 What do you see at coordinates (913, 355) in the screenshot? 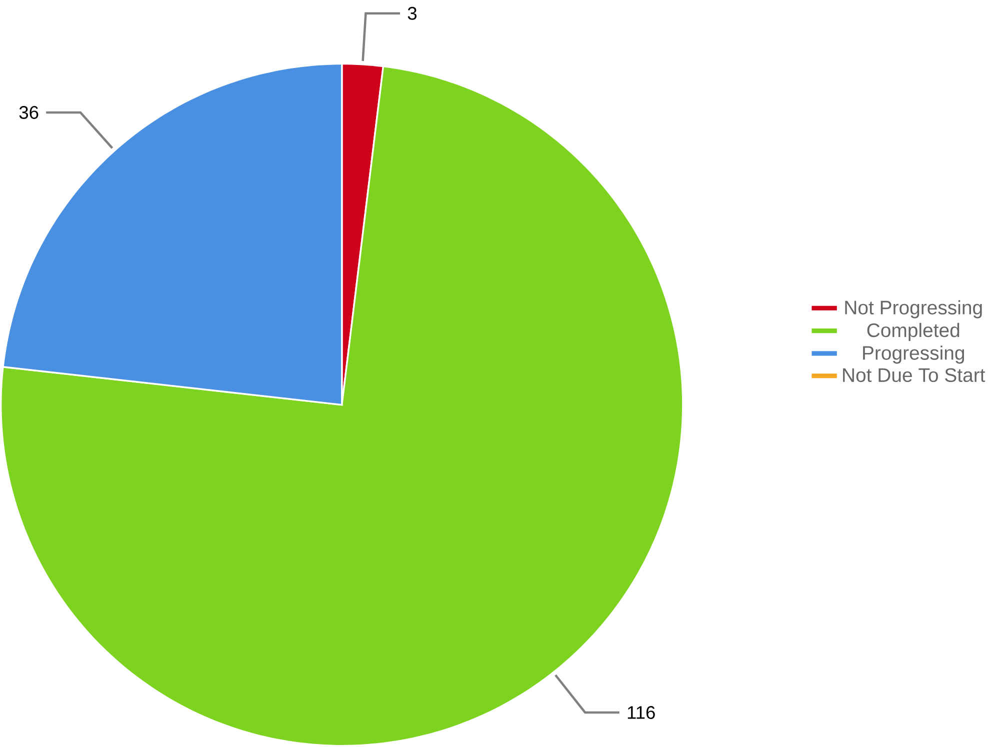
I see `legend-label: Progressing` at bounding box center [913, 355].